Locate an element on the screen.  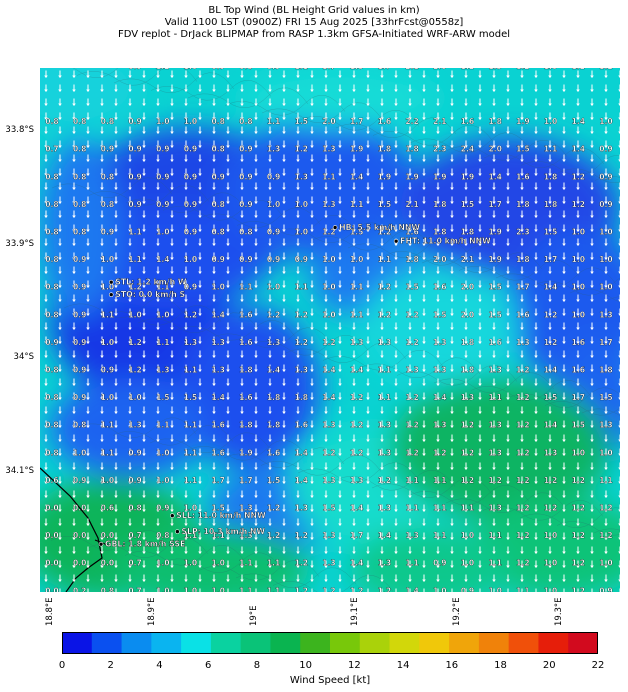
grid-value: 2.3 is located at coordinates (439, 149).